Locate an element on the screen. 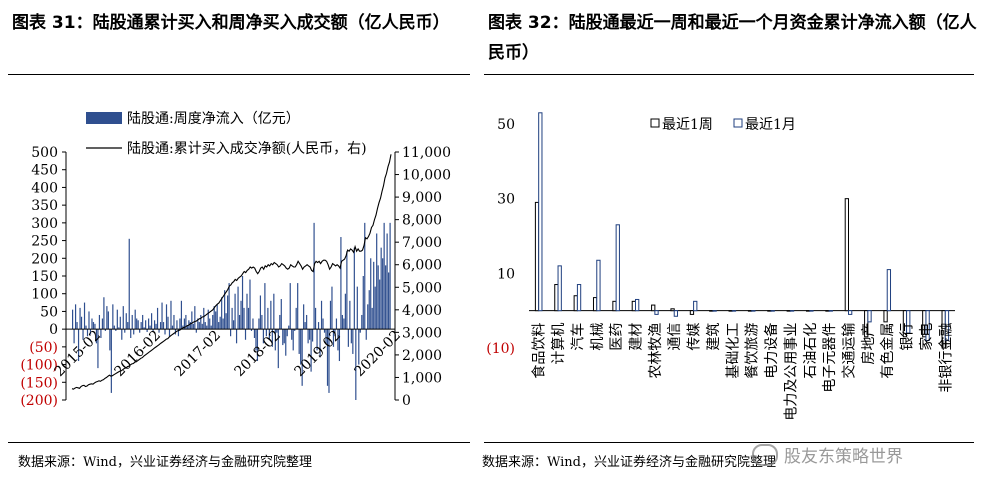 Image resolution: width=985 pixels, height=499 pixels. right-axis-tick-label: 2,000 is located at coordinates (422, 356).